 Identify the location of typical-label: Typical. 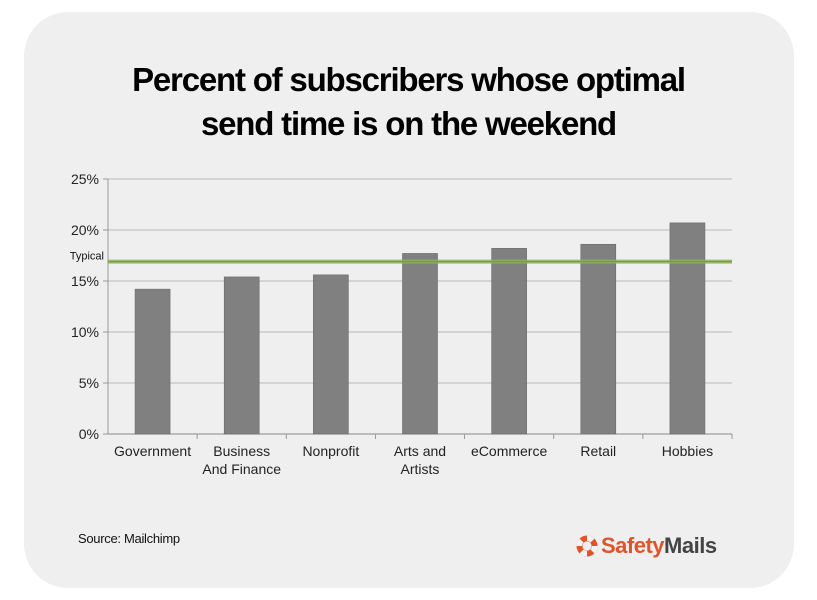
(87, 257).